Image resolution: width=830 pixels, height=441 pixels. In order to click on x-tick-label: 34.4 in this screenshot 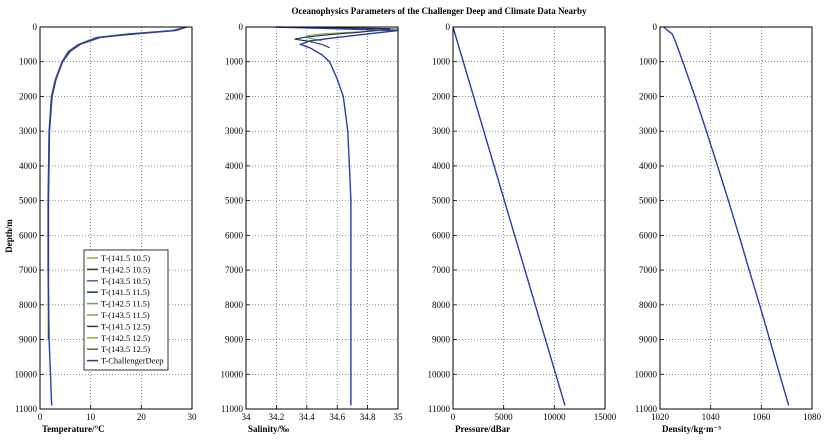, I will do `click(307, 417)`.